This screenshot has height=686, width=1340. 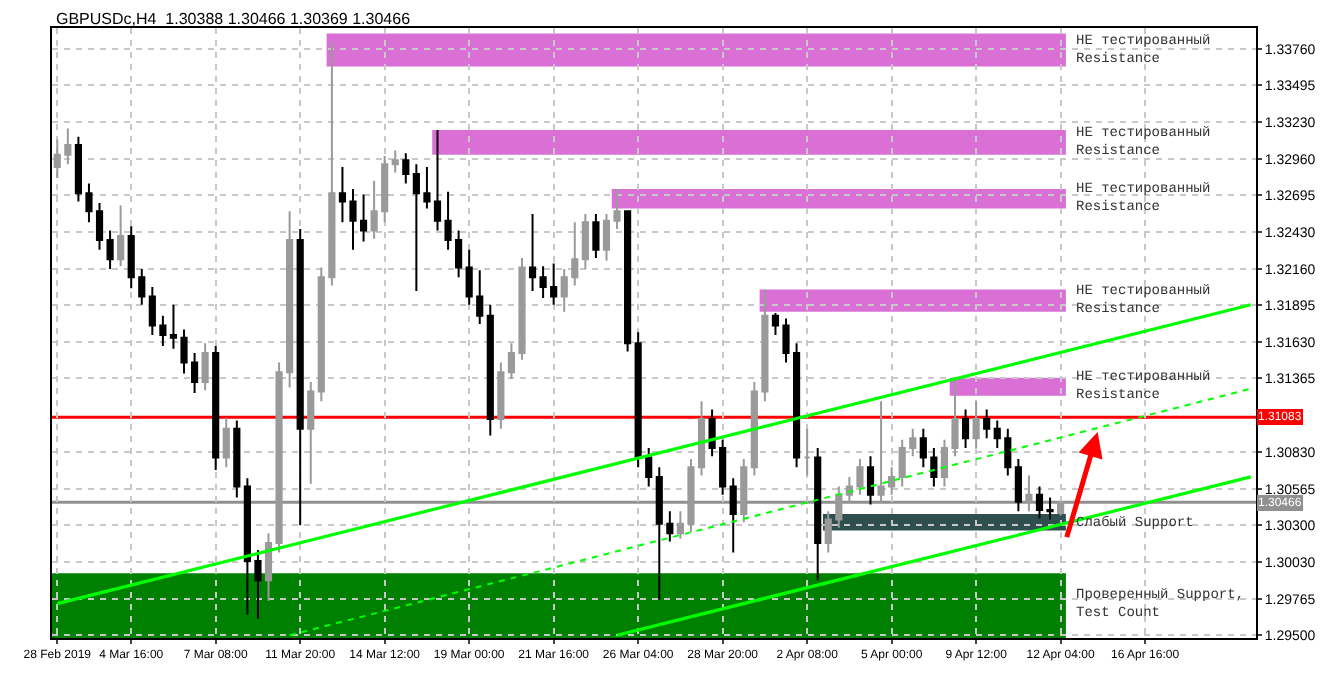 I want to click on chart-title: GBPUSDc,H4 1.30388 1.30466 1.30369 1.30466, so click(x=234, y=19).